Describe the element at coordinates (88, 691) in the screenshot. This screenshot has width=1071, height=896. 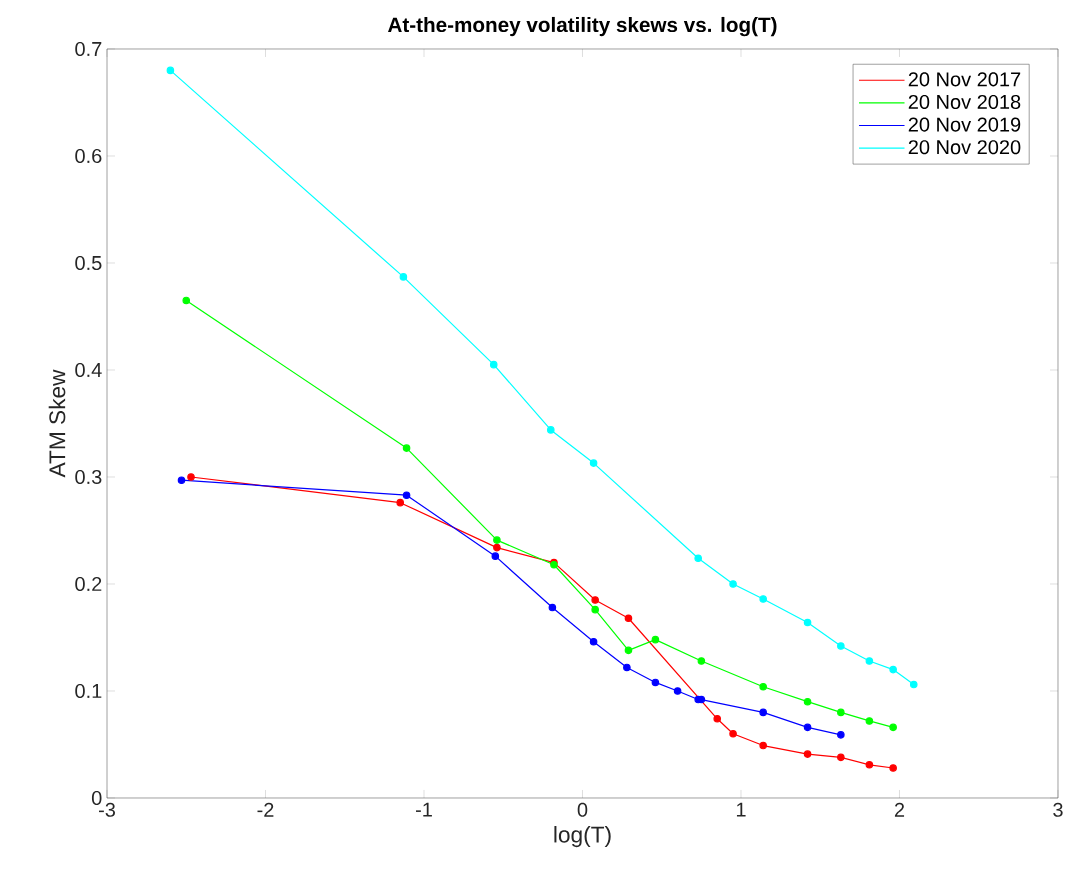
I see `y-tick-label: 0.1` at that location.